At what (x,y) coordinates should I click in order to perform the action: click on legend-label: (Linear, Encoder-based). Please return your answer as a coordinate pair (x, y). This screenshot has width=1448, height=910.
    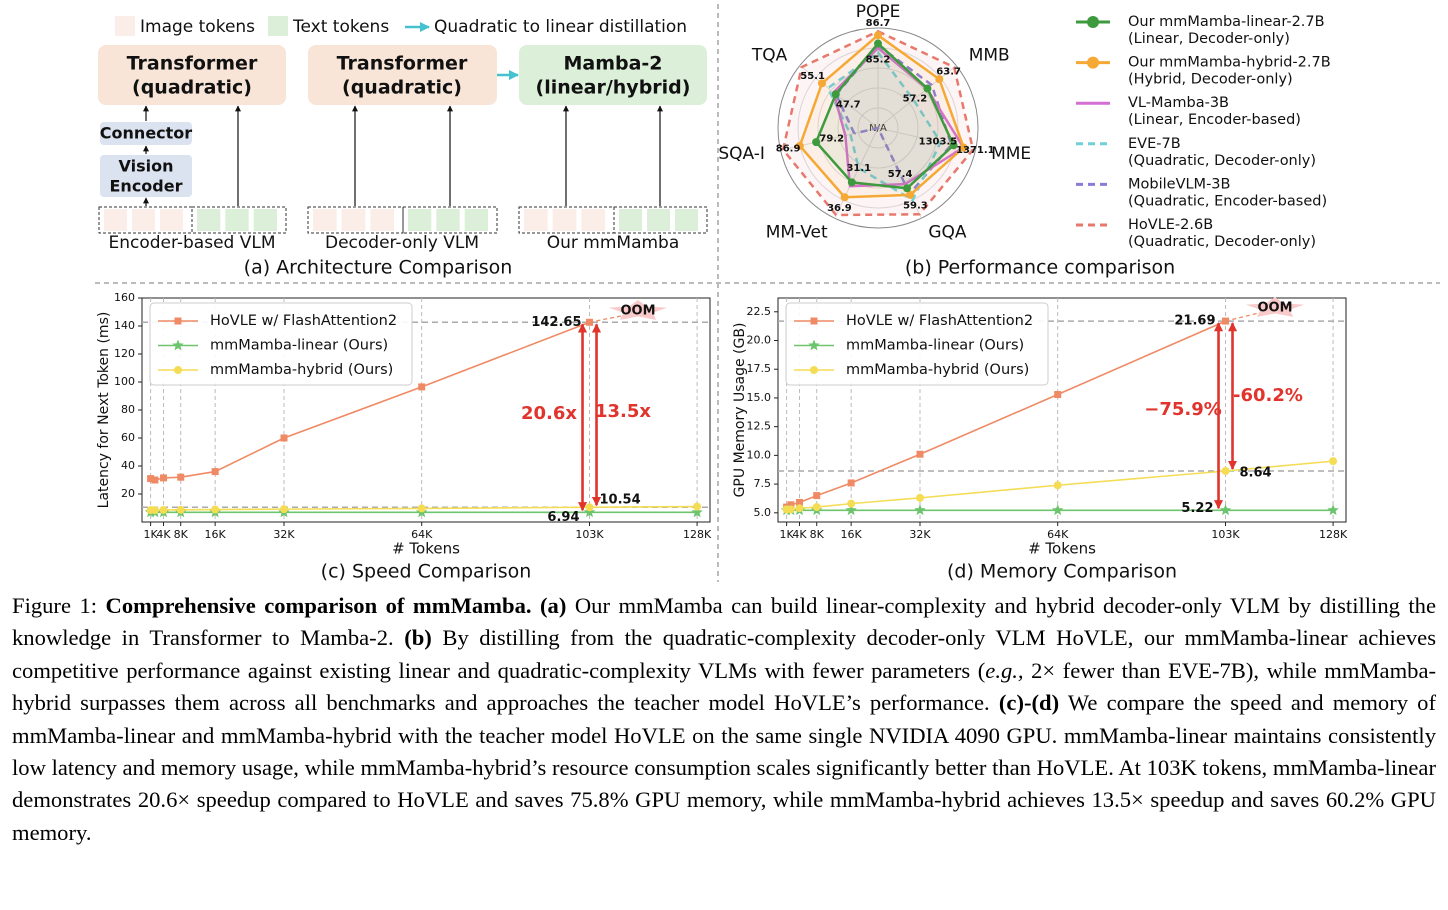
    Looking at the image, I should click on (1214, 120).